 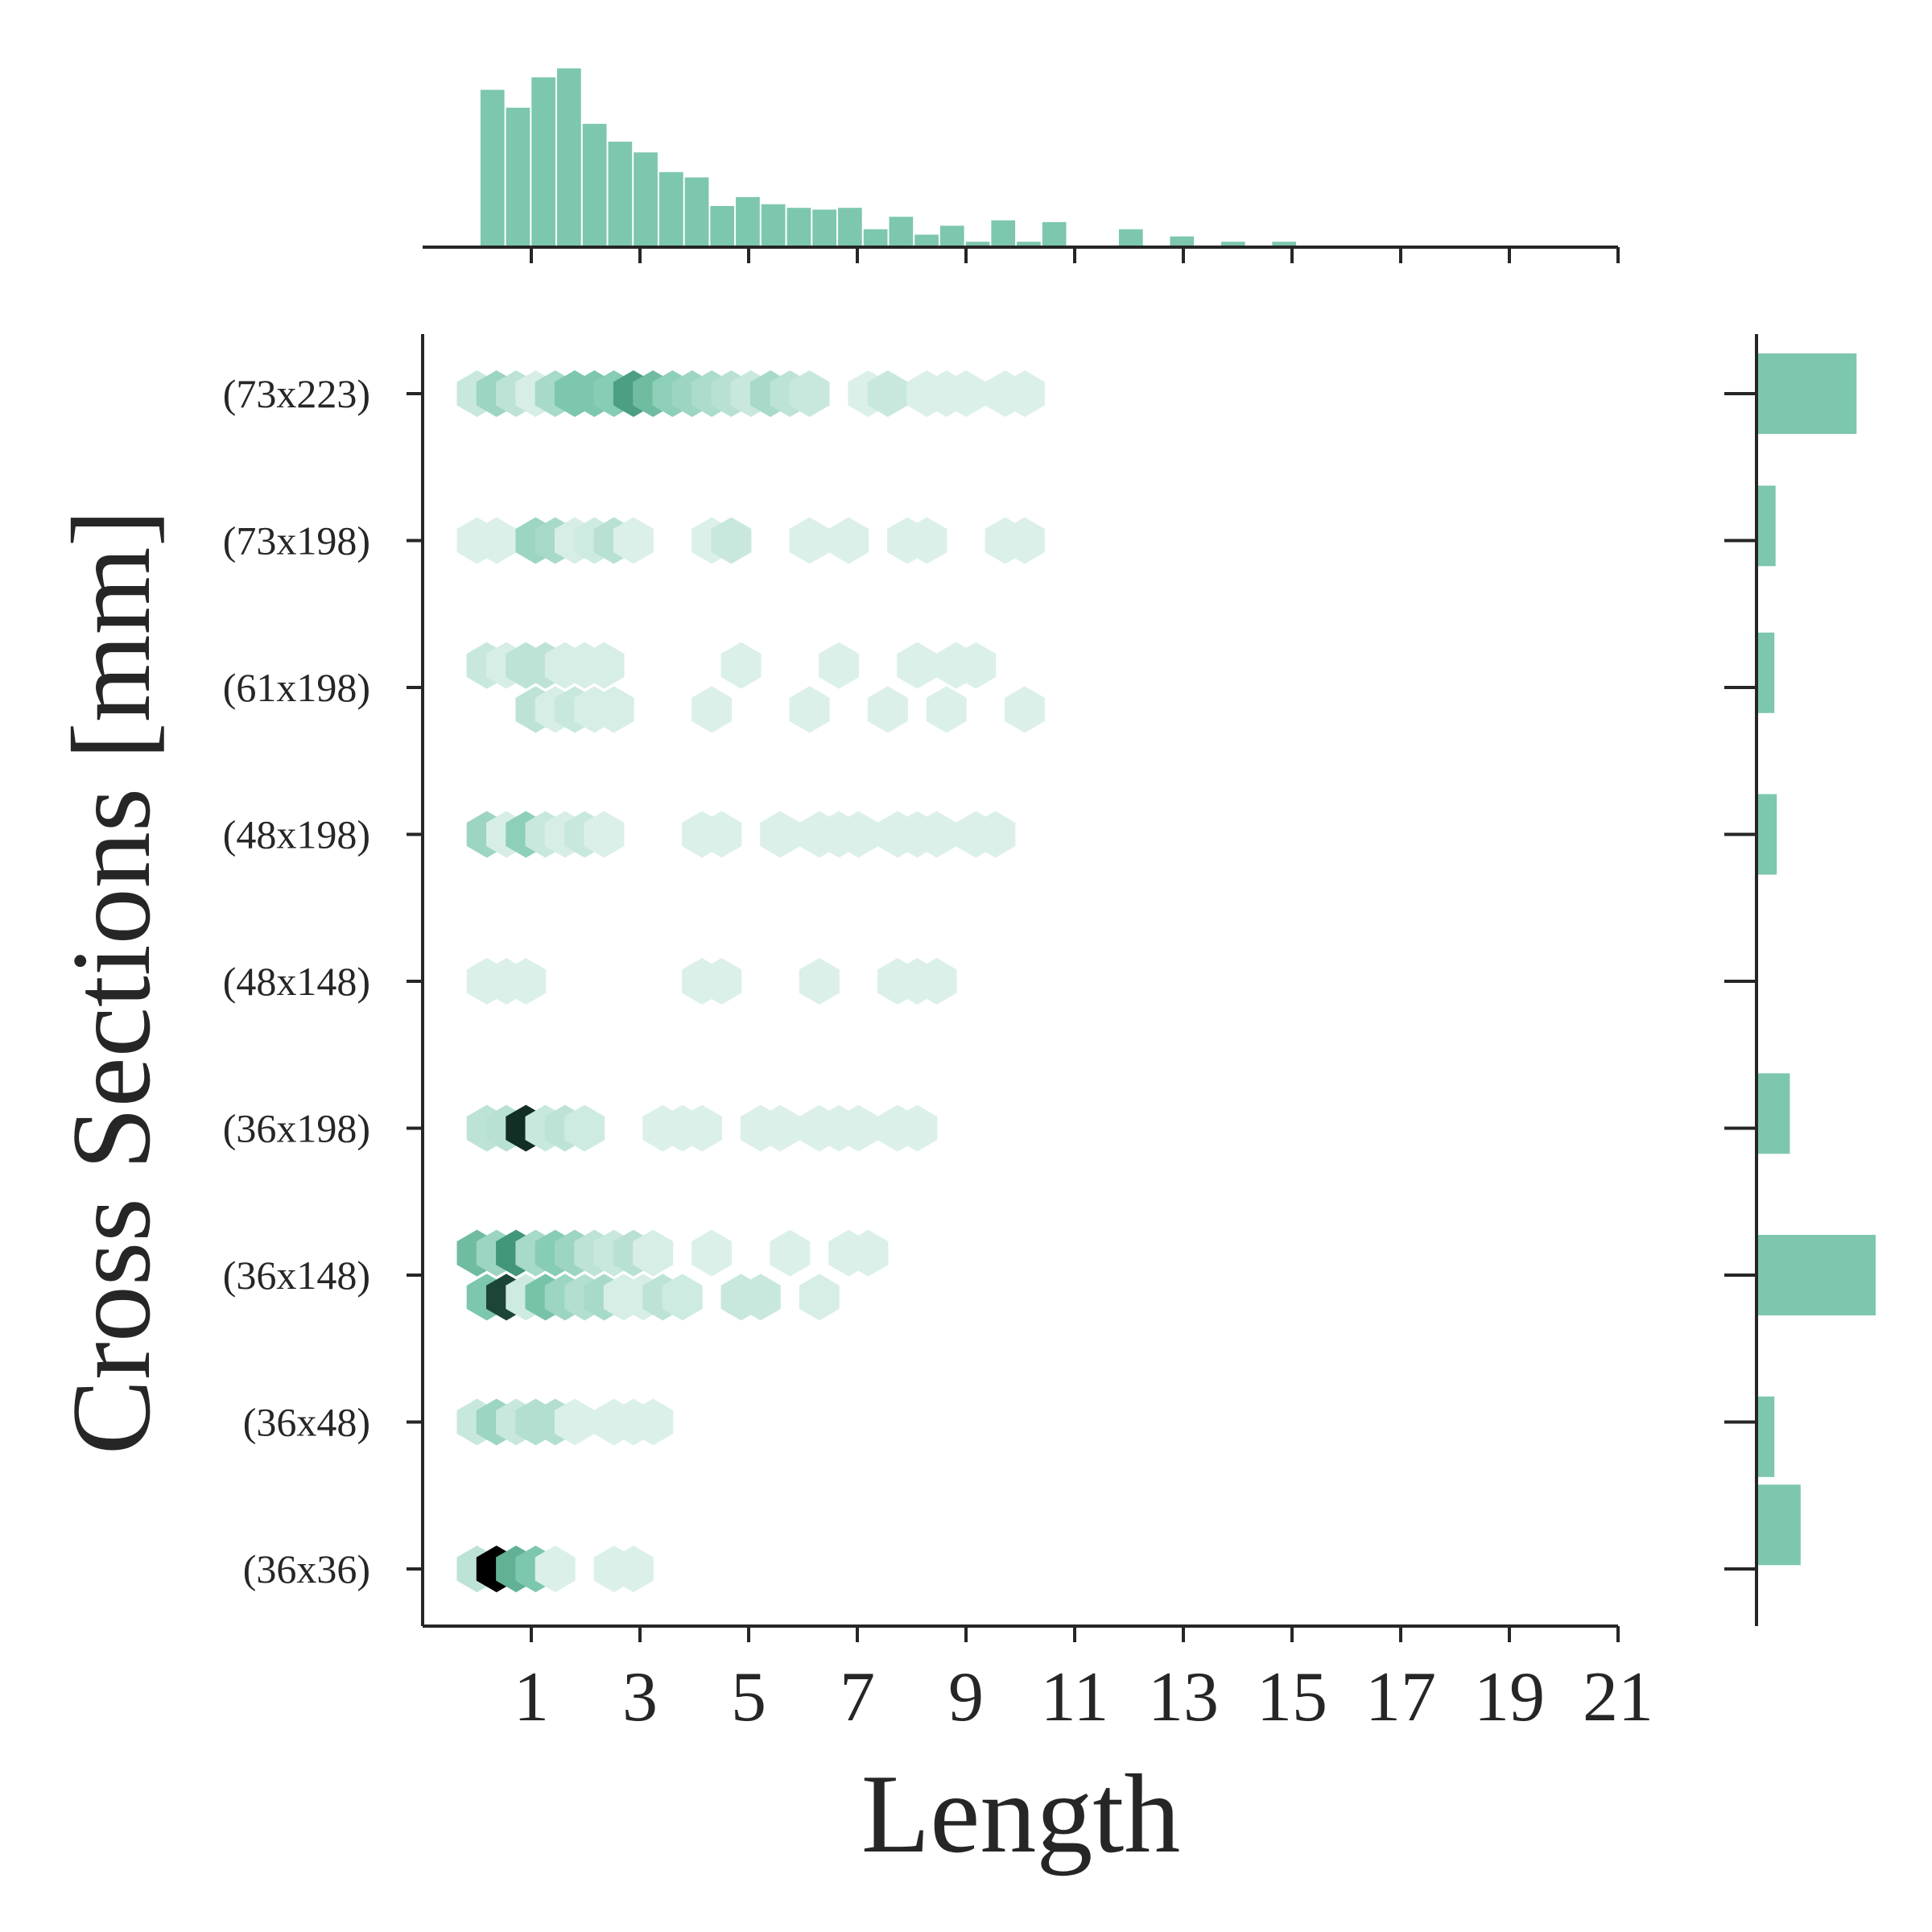 I want to click on x-tick-label: 7, so click(x=857, y=1697).